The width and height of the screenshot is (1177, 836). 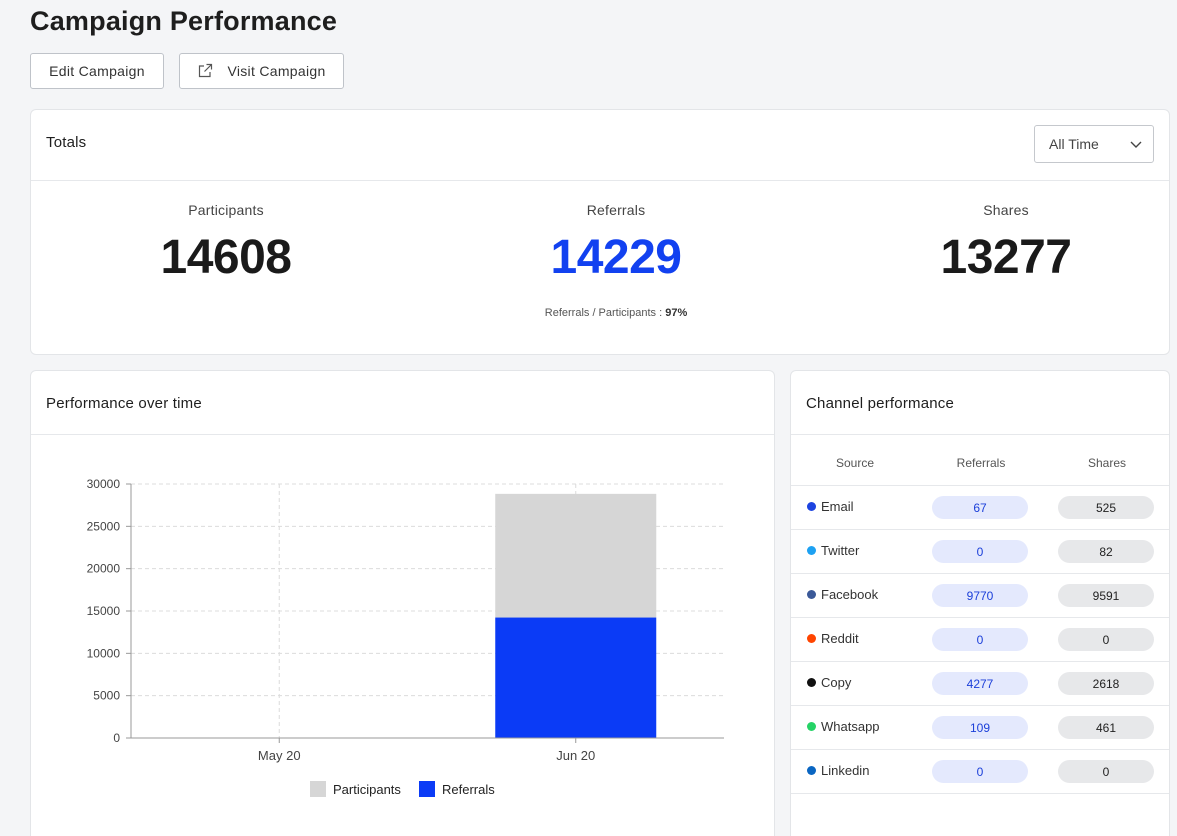 I want to click on legend-swatch-referrals, so click(x=427, y=789).